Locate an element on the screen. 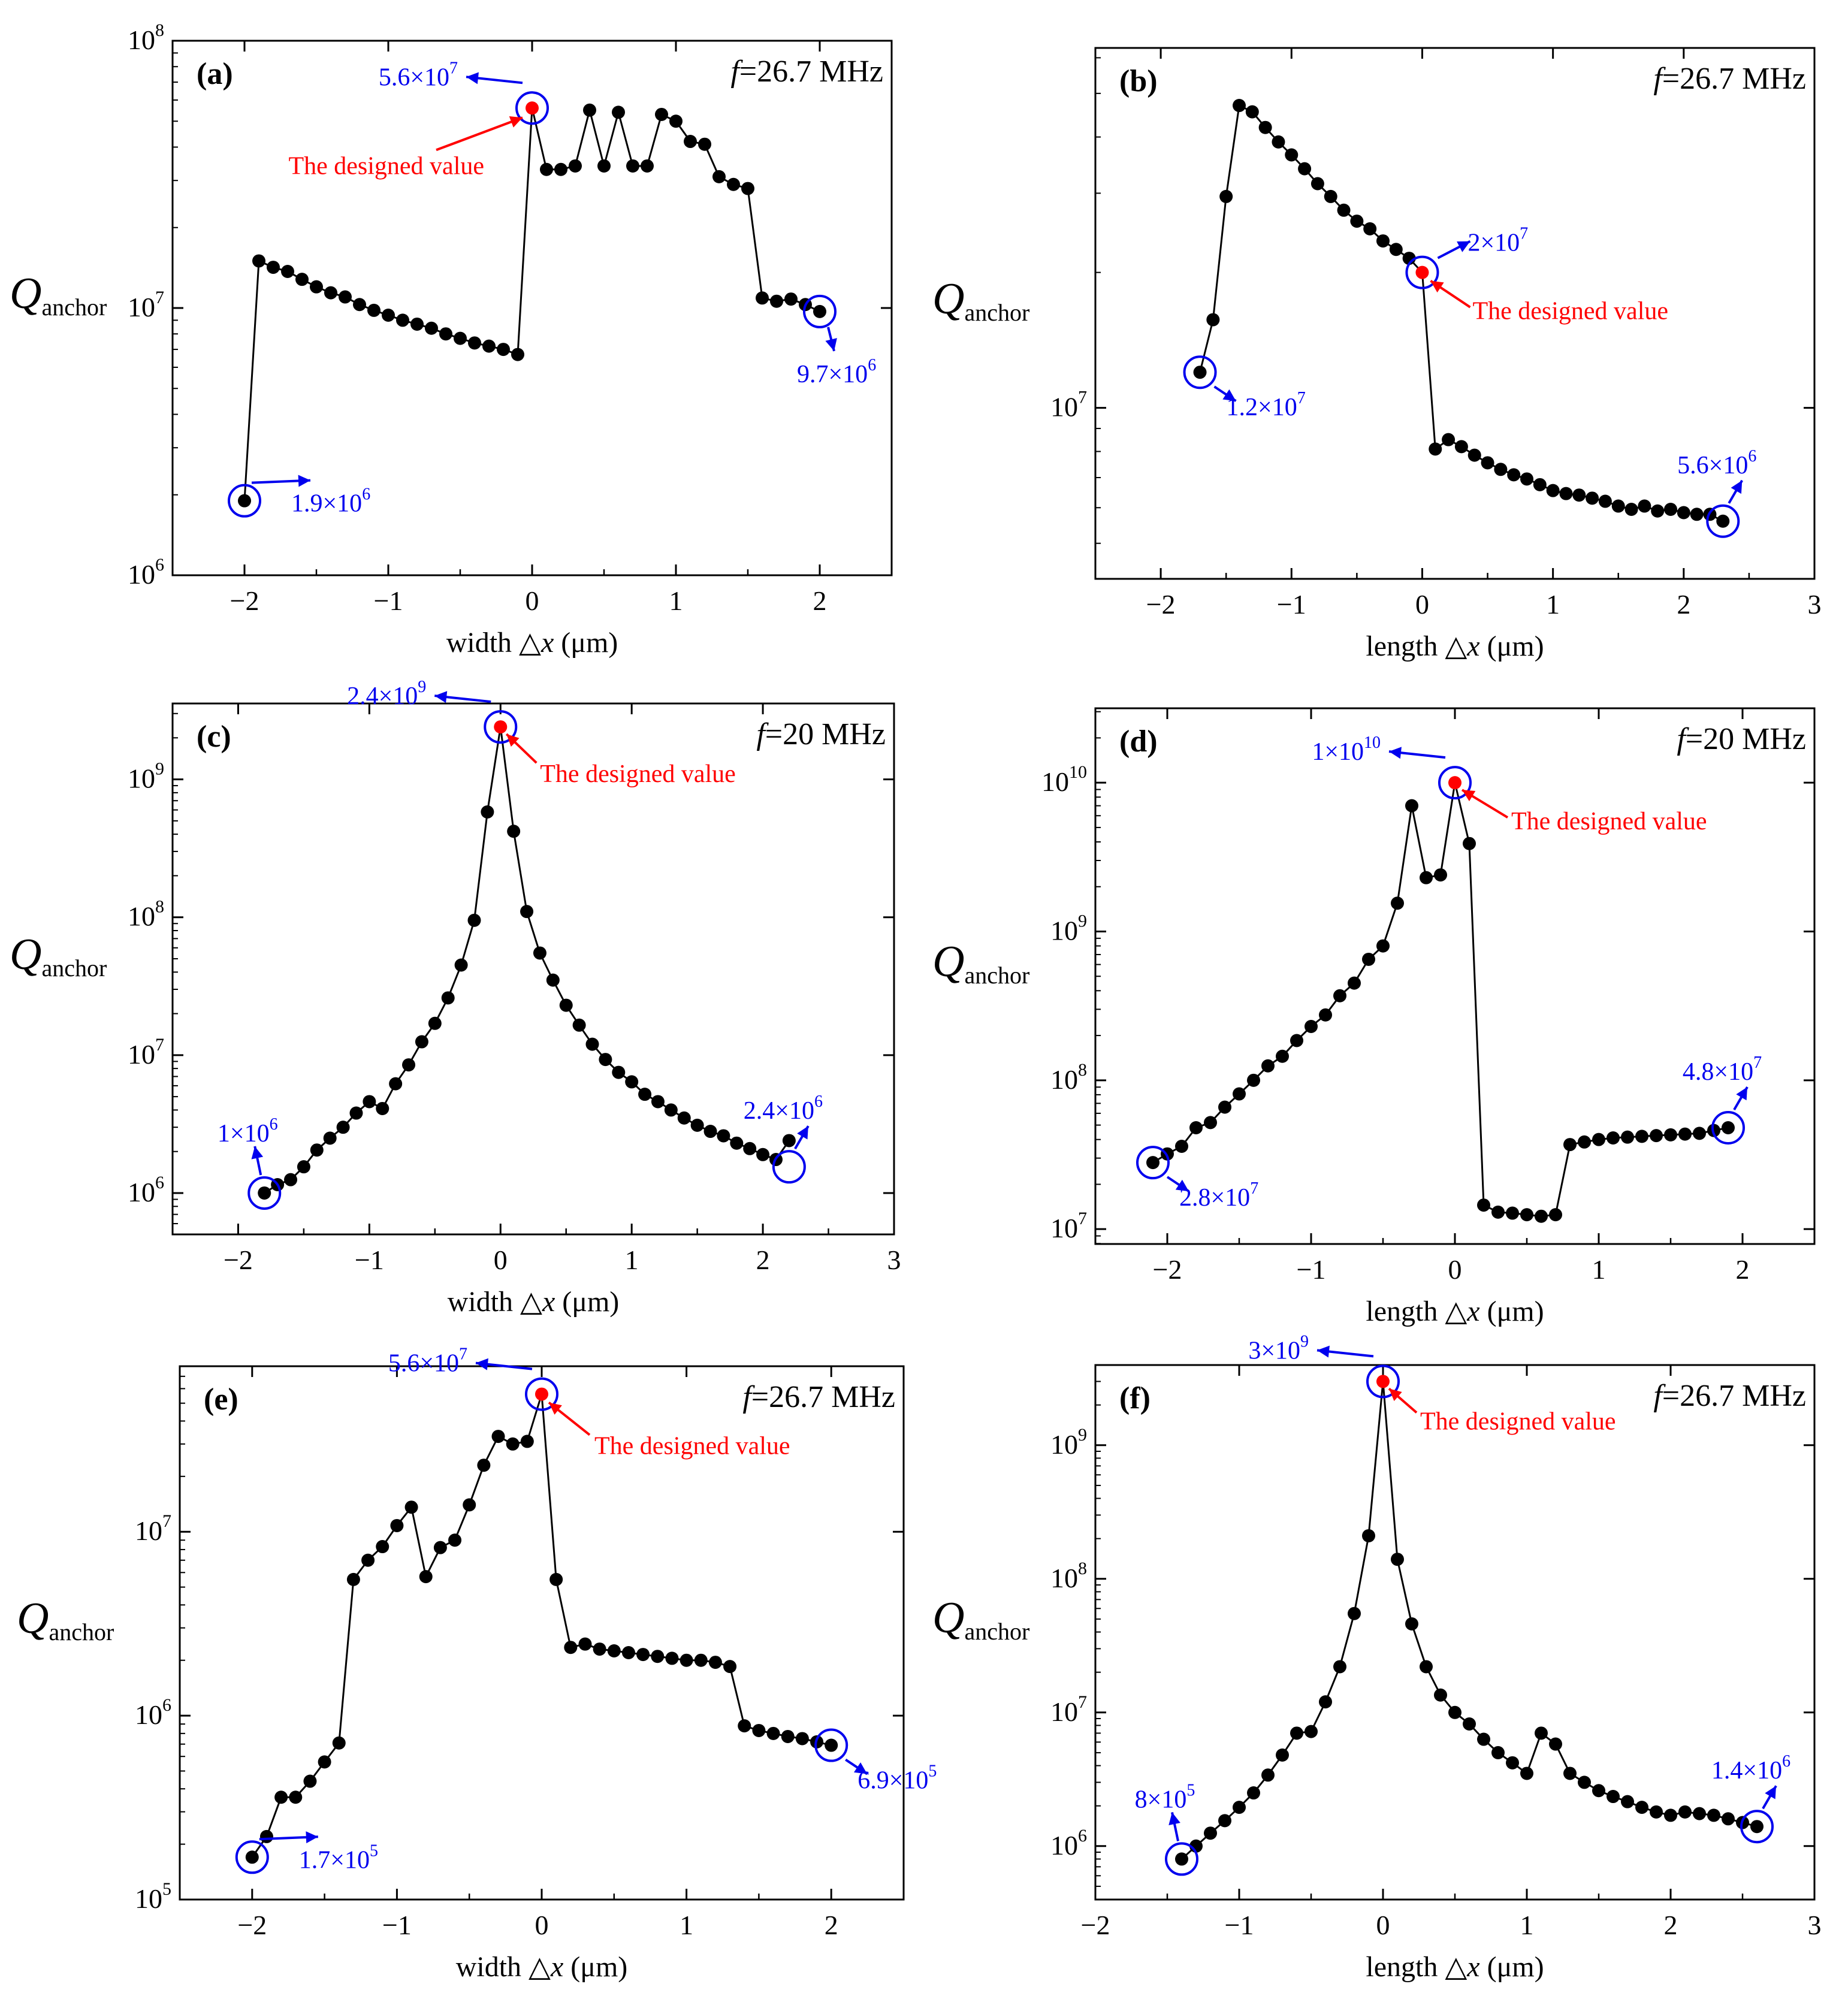 This screenshot has height=2005, width=1848. x-tick-label: −2 is located at coordinates (1095, 1925).